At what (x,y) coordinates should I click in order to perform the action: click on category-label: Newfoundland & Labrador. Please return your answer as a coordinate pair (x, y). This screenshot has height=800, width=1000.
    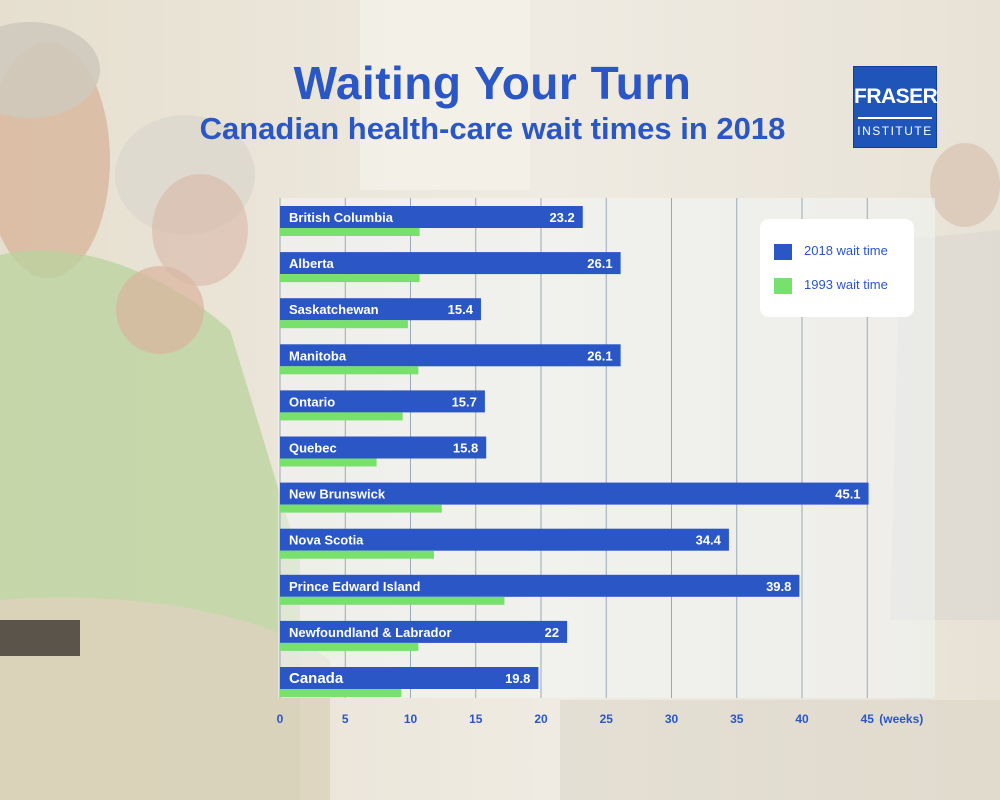
    Looking at the image, I should click on (370, 632).